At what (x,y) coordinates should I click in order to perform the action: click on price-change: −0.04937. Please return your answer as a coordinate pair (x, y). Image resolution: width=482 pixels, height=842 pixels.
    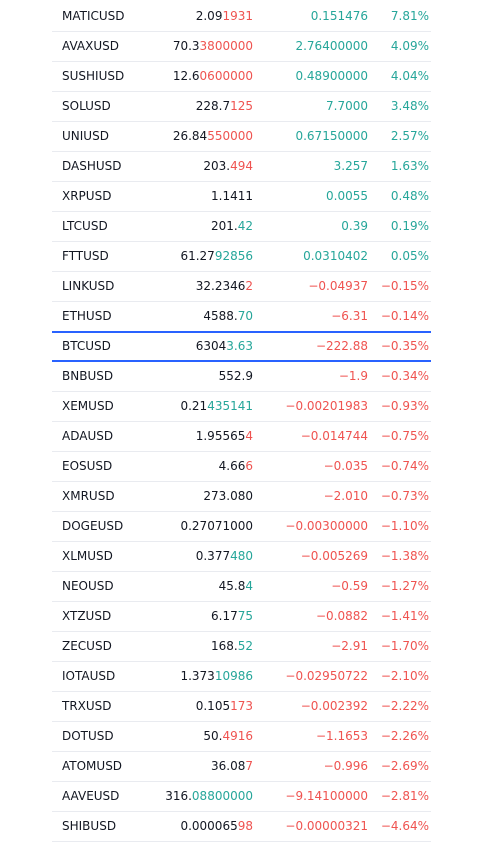
    Looking at the image, I should click on (338, 286).